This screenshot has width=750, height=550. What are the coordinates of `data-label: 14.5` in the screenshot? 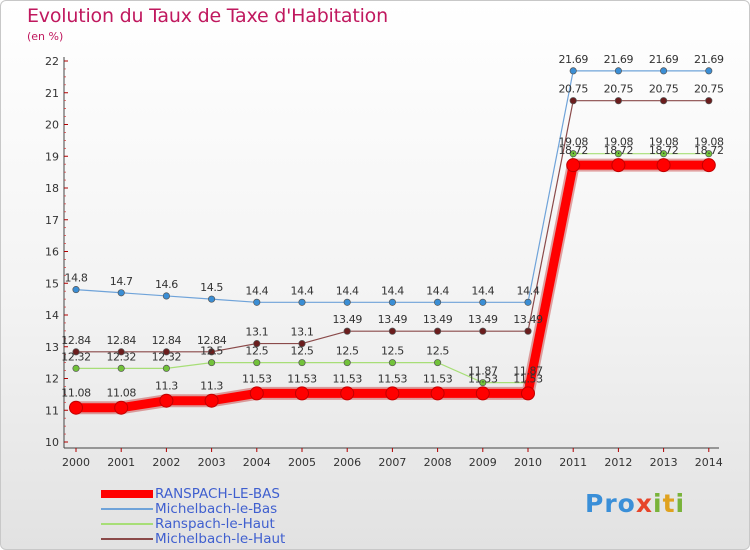 It's located at (211, 287).